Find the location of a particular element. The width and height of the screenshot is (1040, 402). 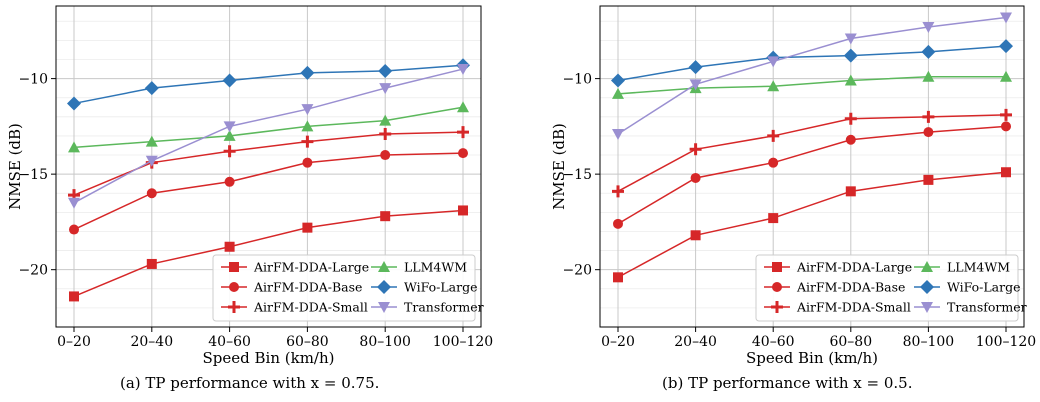

series-airfm-dda-large is located at coordinates (268, 253).